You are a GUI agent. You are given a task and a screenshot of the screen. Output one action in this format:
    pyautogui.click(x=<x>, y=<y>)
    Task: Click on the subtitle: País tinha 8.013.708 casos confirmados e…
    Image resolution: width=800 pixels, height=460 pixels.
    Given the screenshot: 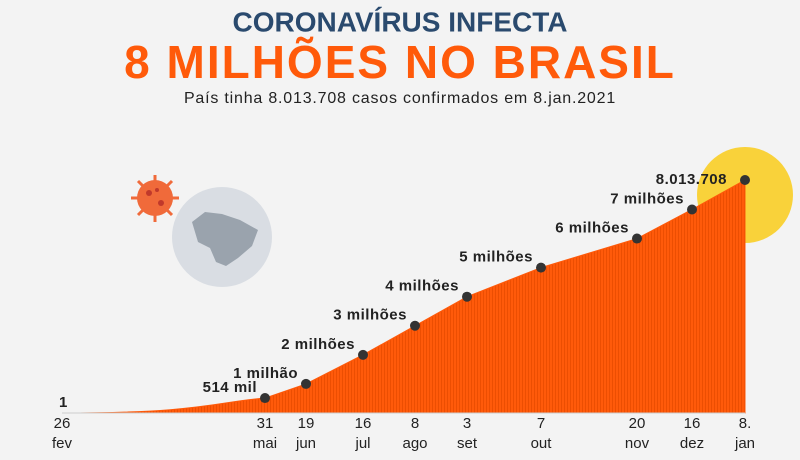 What is the action you would take?
    pyautogui.click(x=400, y=98)
    